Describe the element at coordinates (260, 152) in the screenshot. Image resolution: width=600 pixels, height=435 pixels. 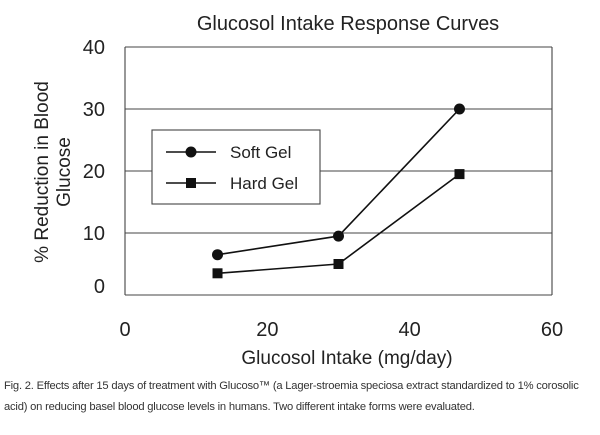
I see `legend-label: Soft Gel` at that location.